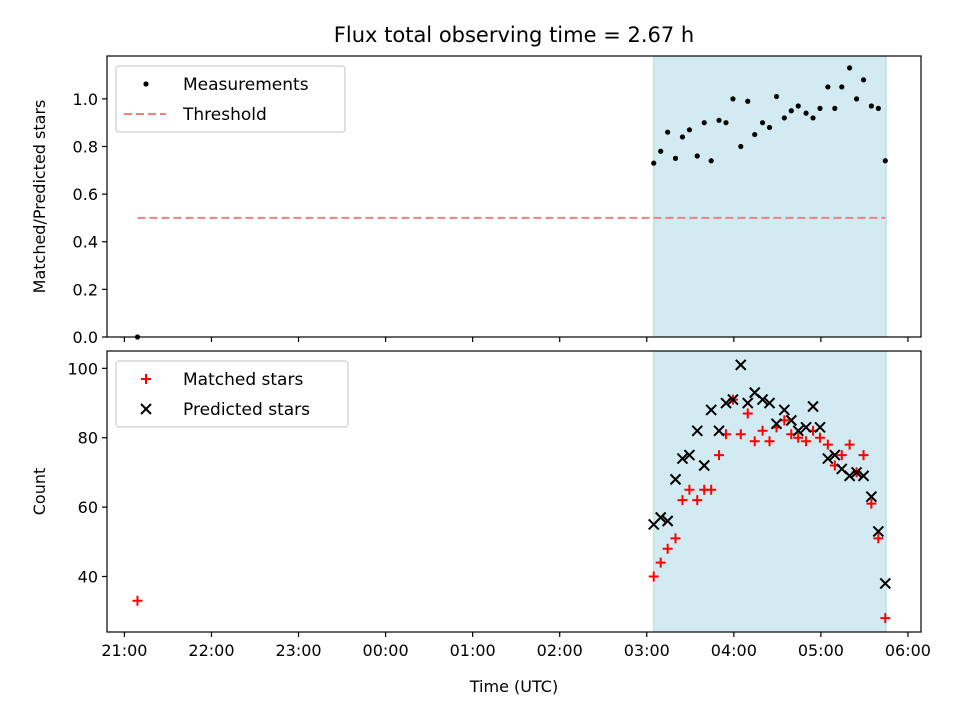 This screenshot has width=960, height=720. I want to click on count-legend: Matched stars Predicted stars, so click(232, 394).